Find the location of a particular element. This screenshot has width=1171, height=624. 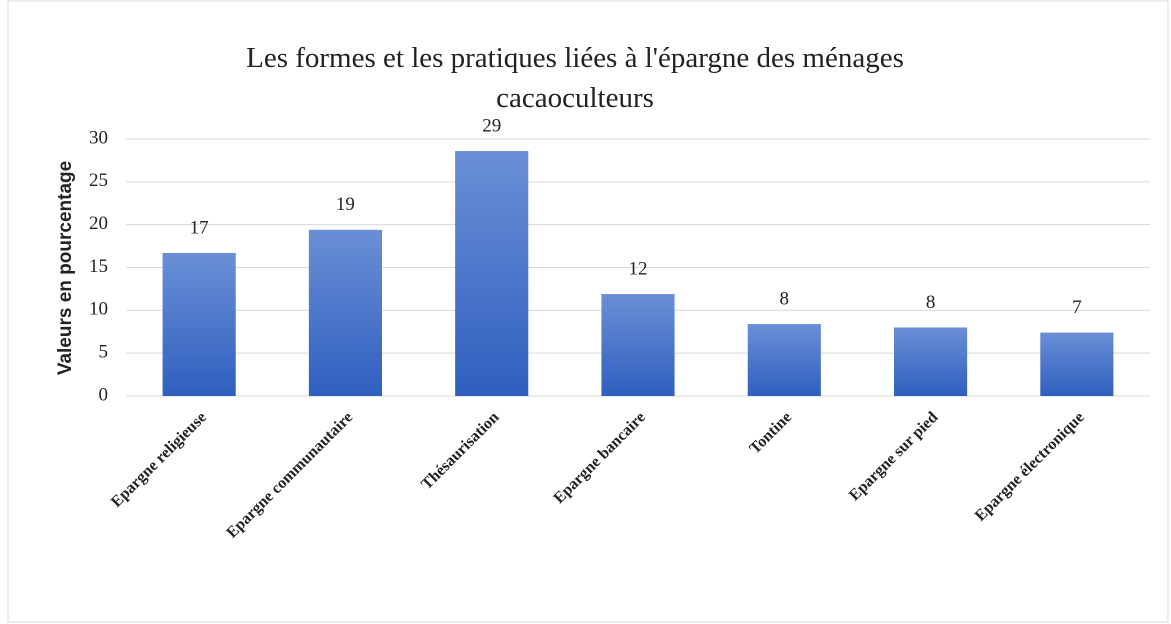

y-axis-label: Valeurs en pourcentage is located at coordinates (65, 268).